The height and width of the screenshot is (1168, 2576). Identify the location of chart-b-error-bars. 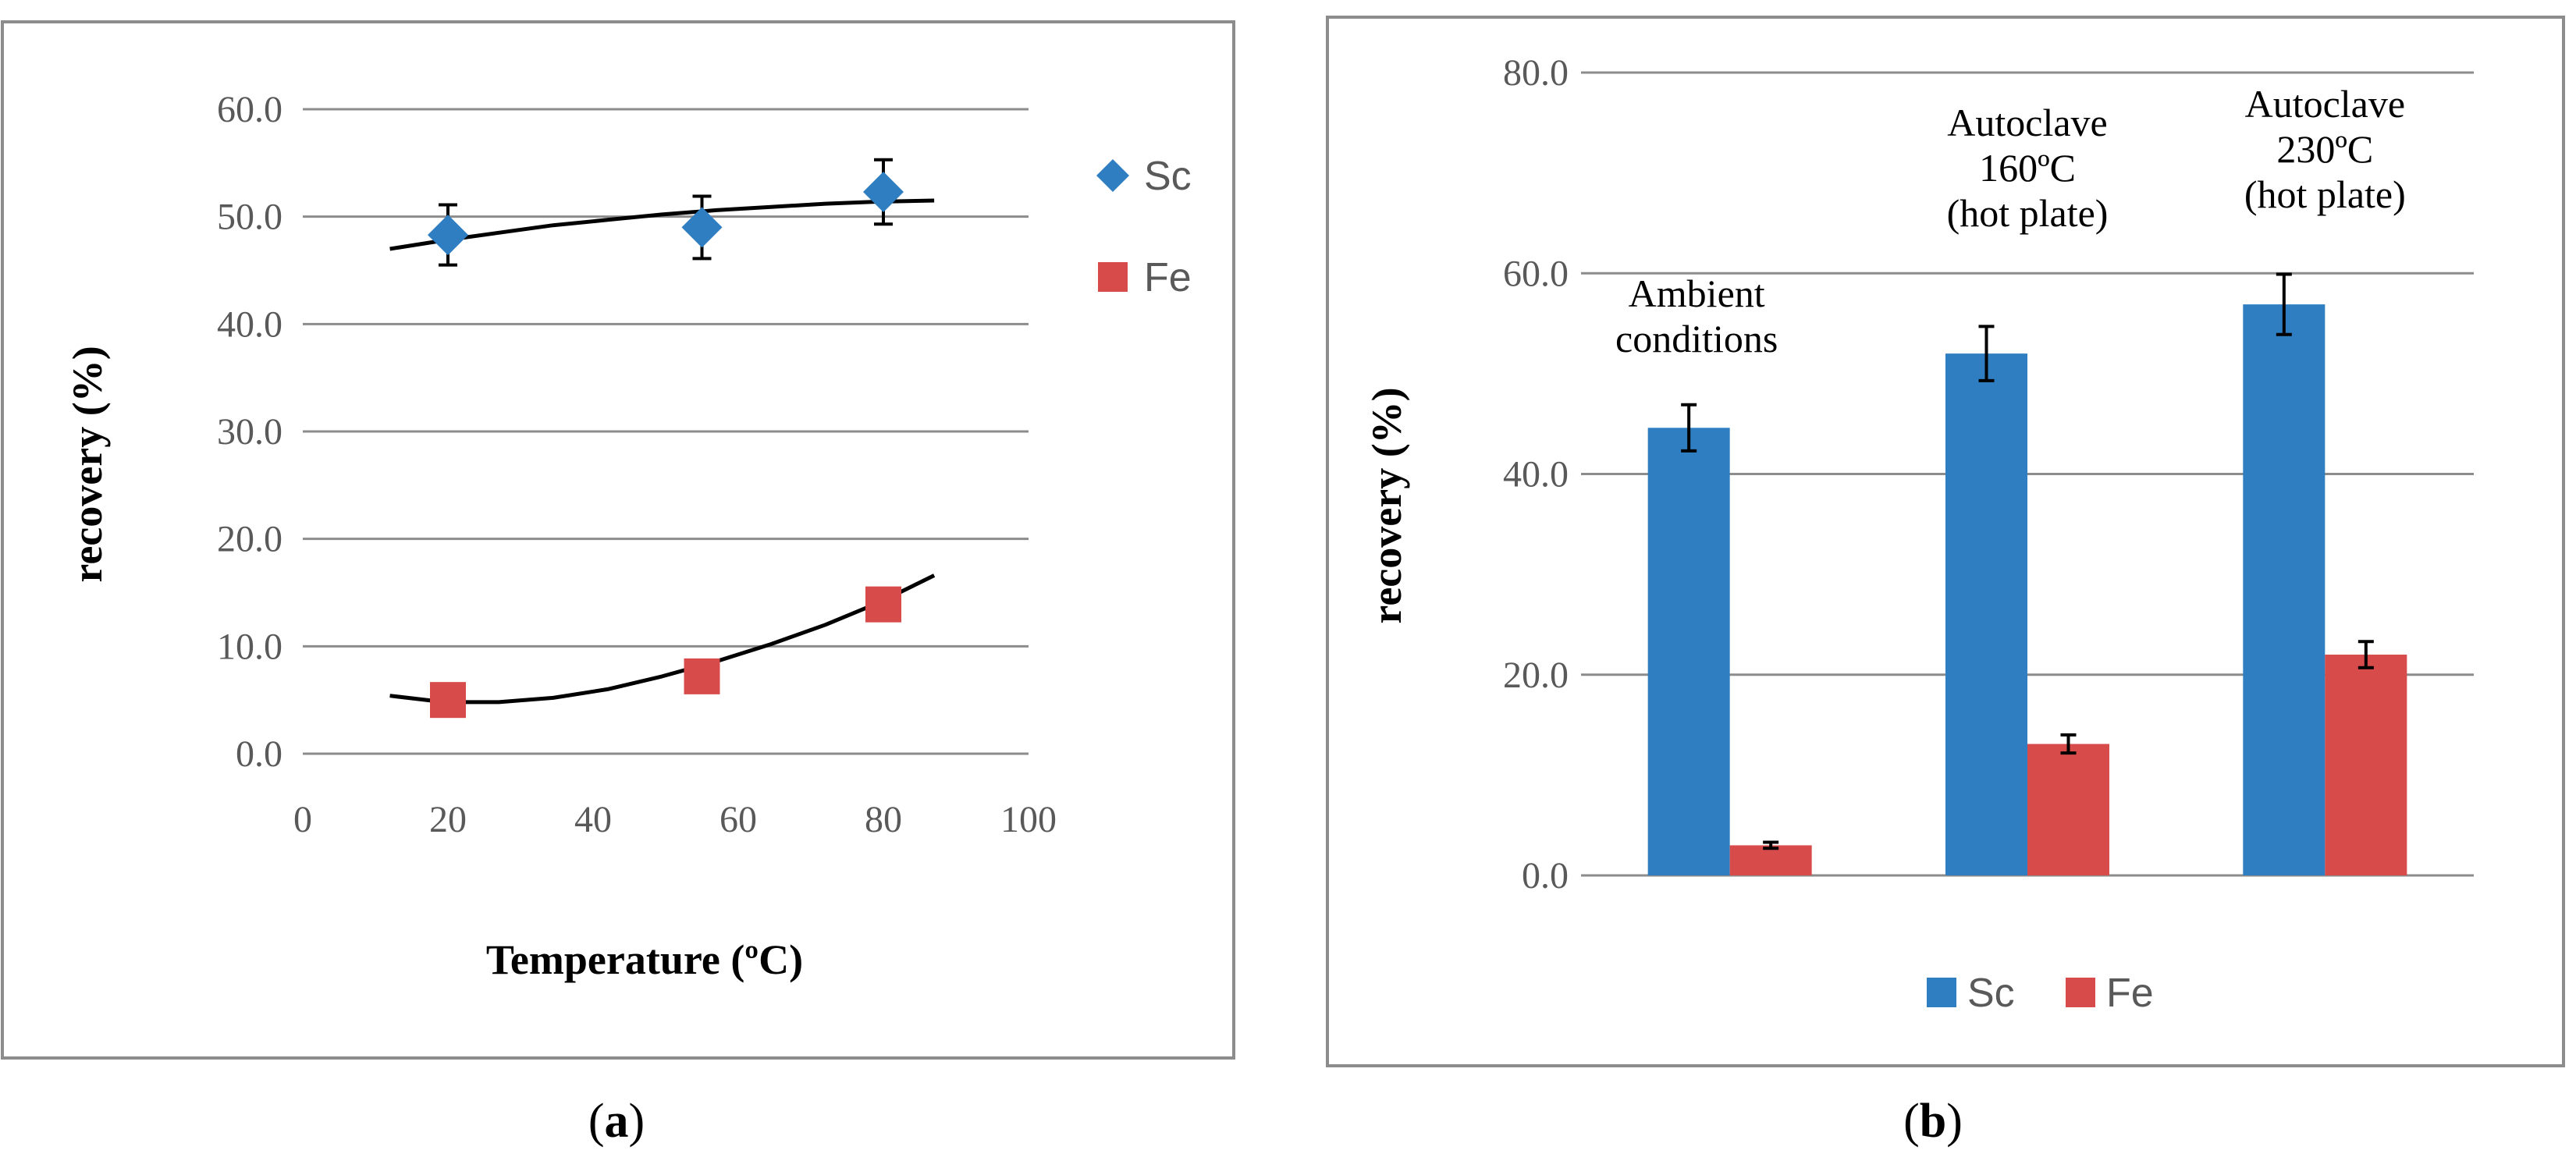
(2028, 561).